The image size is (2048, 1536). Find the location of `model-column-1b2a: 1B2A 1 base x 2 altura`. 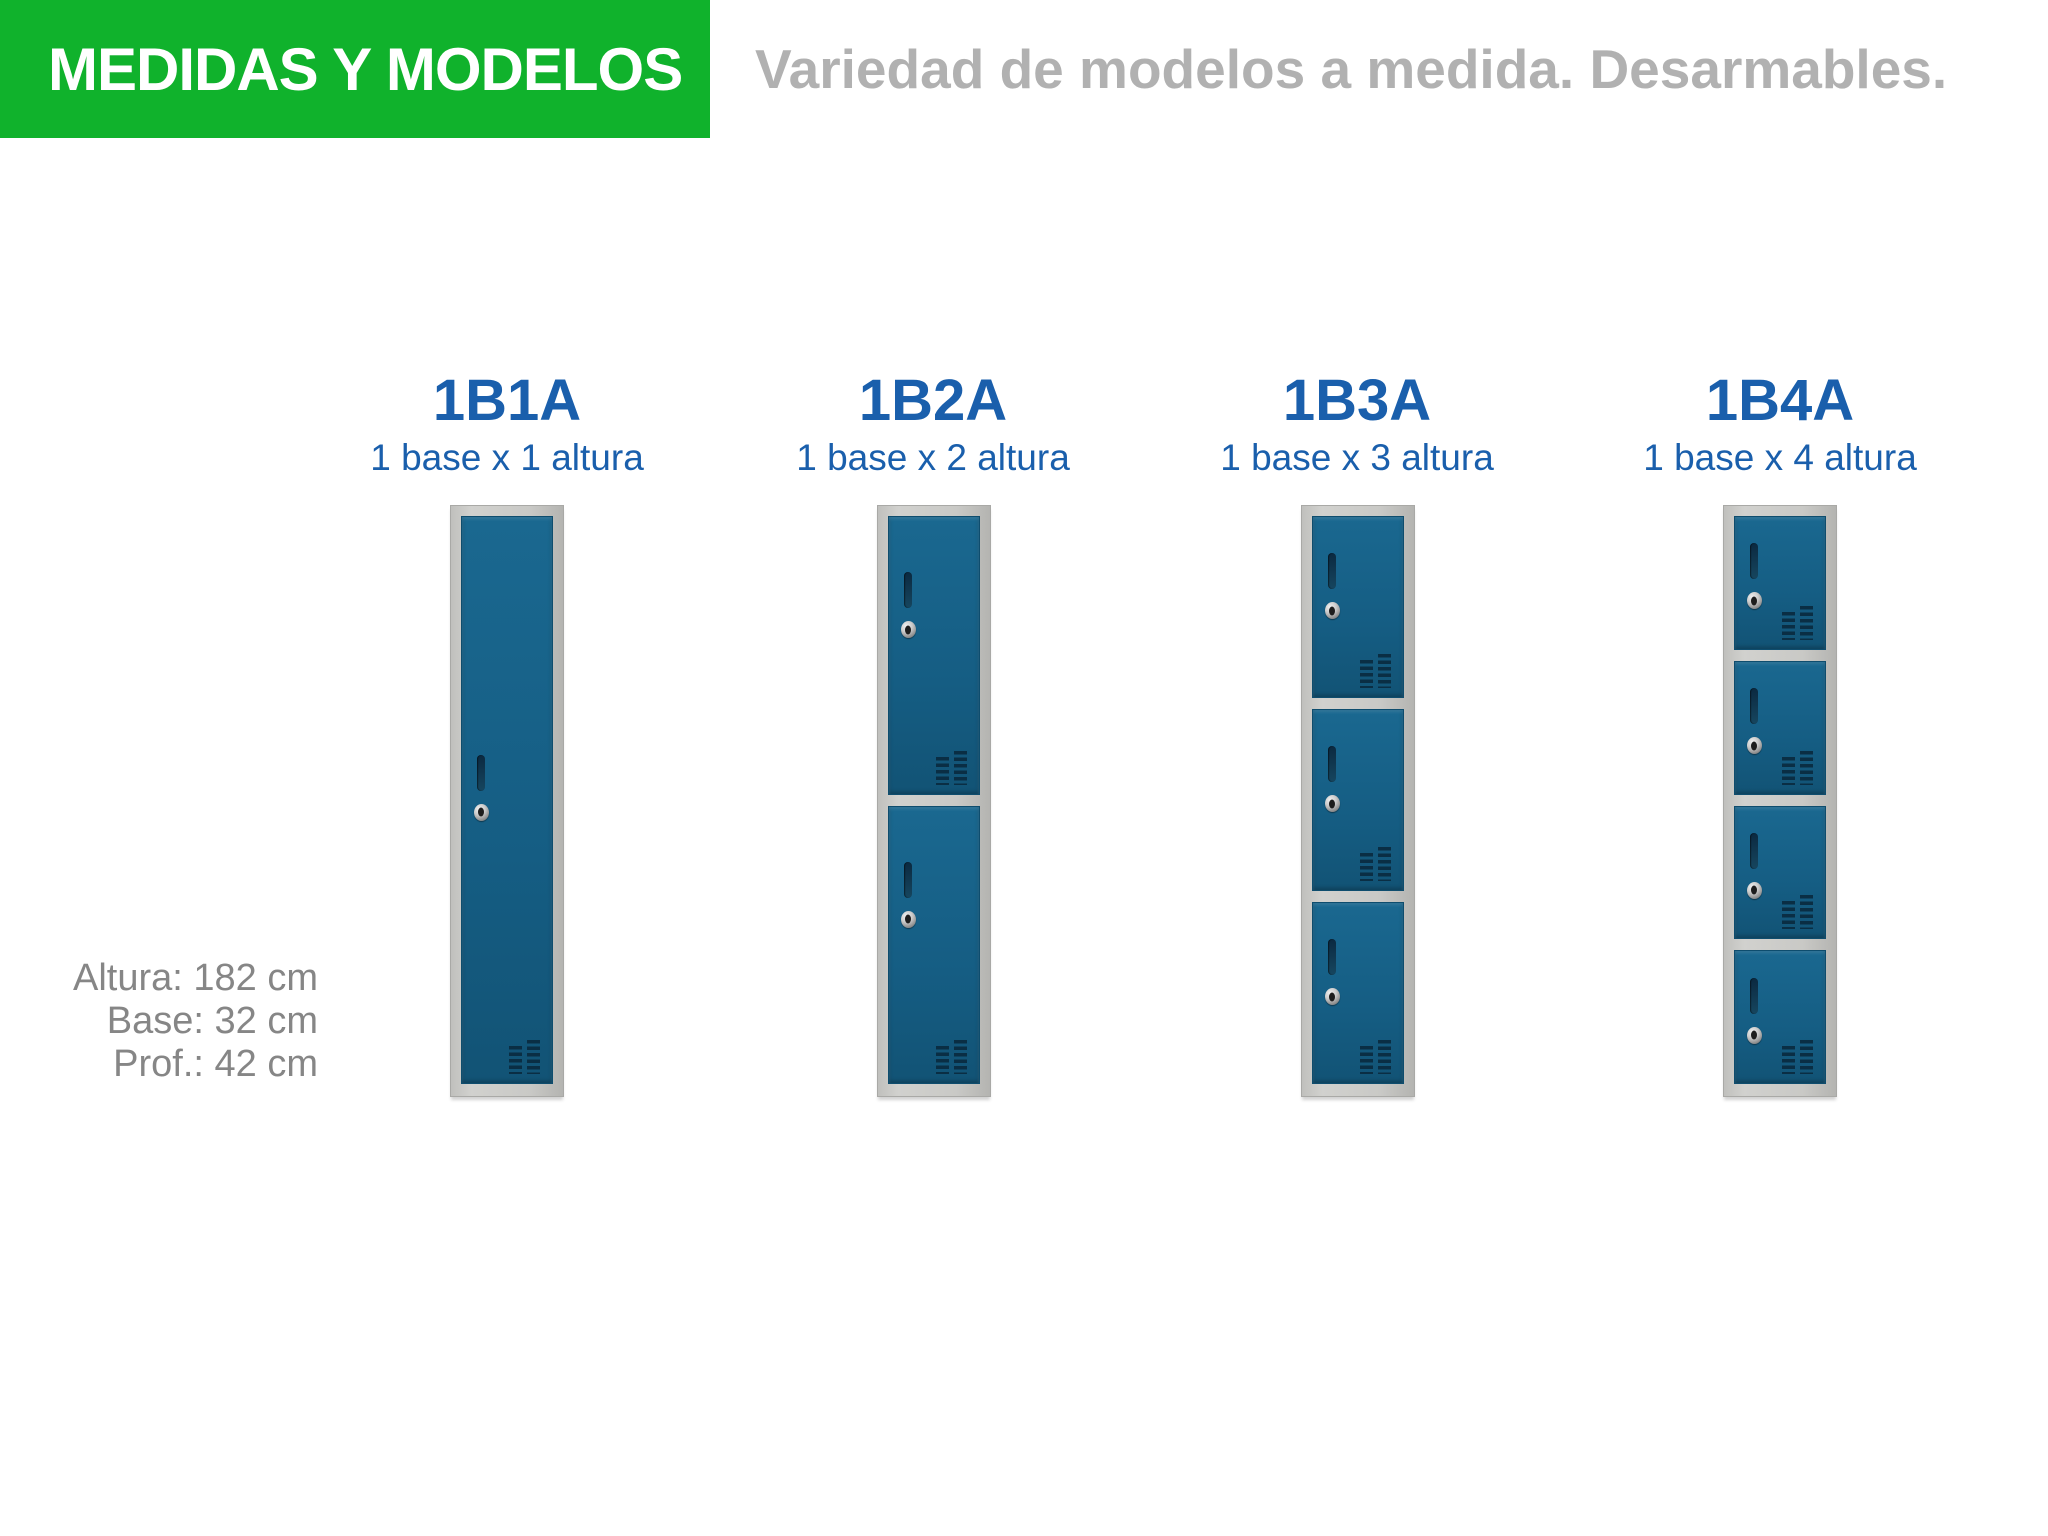

model-column-1b2a: 1B2A 1 base x 2 altura is located at coordinates (933, 425).